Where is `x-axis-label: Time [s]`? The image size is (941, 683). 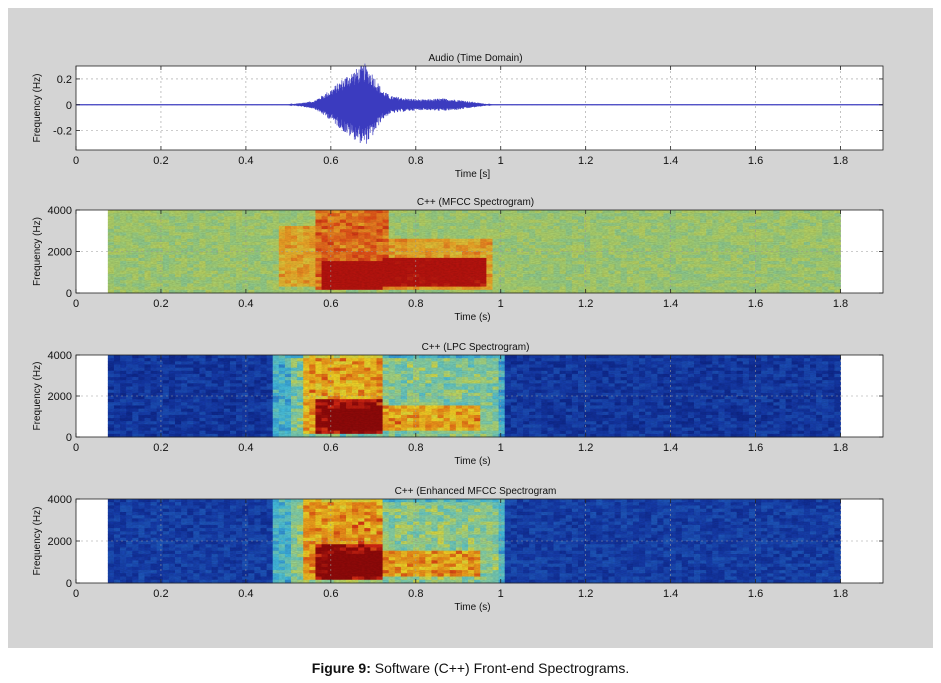
x-axis-label: Time [s] is located at coordinates (472, 174).